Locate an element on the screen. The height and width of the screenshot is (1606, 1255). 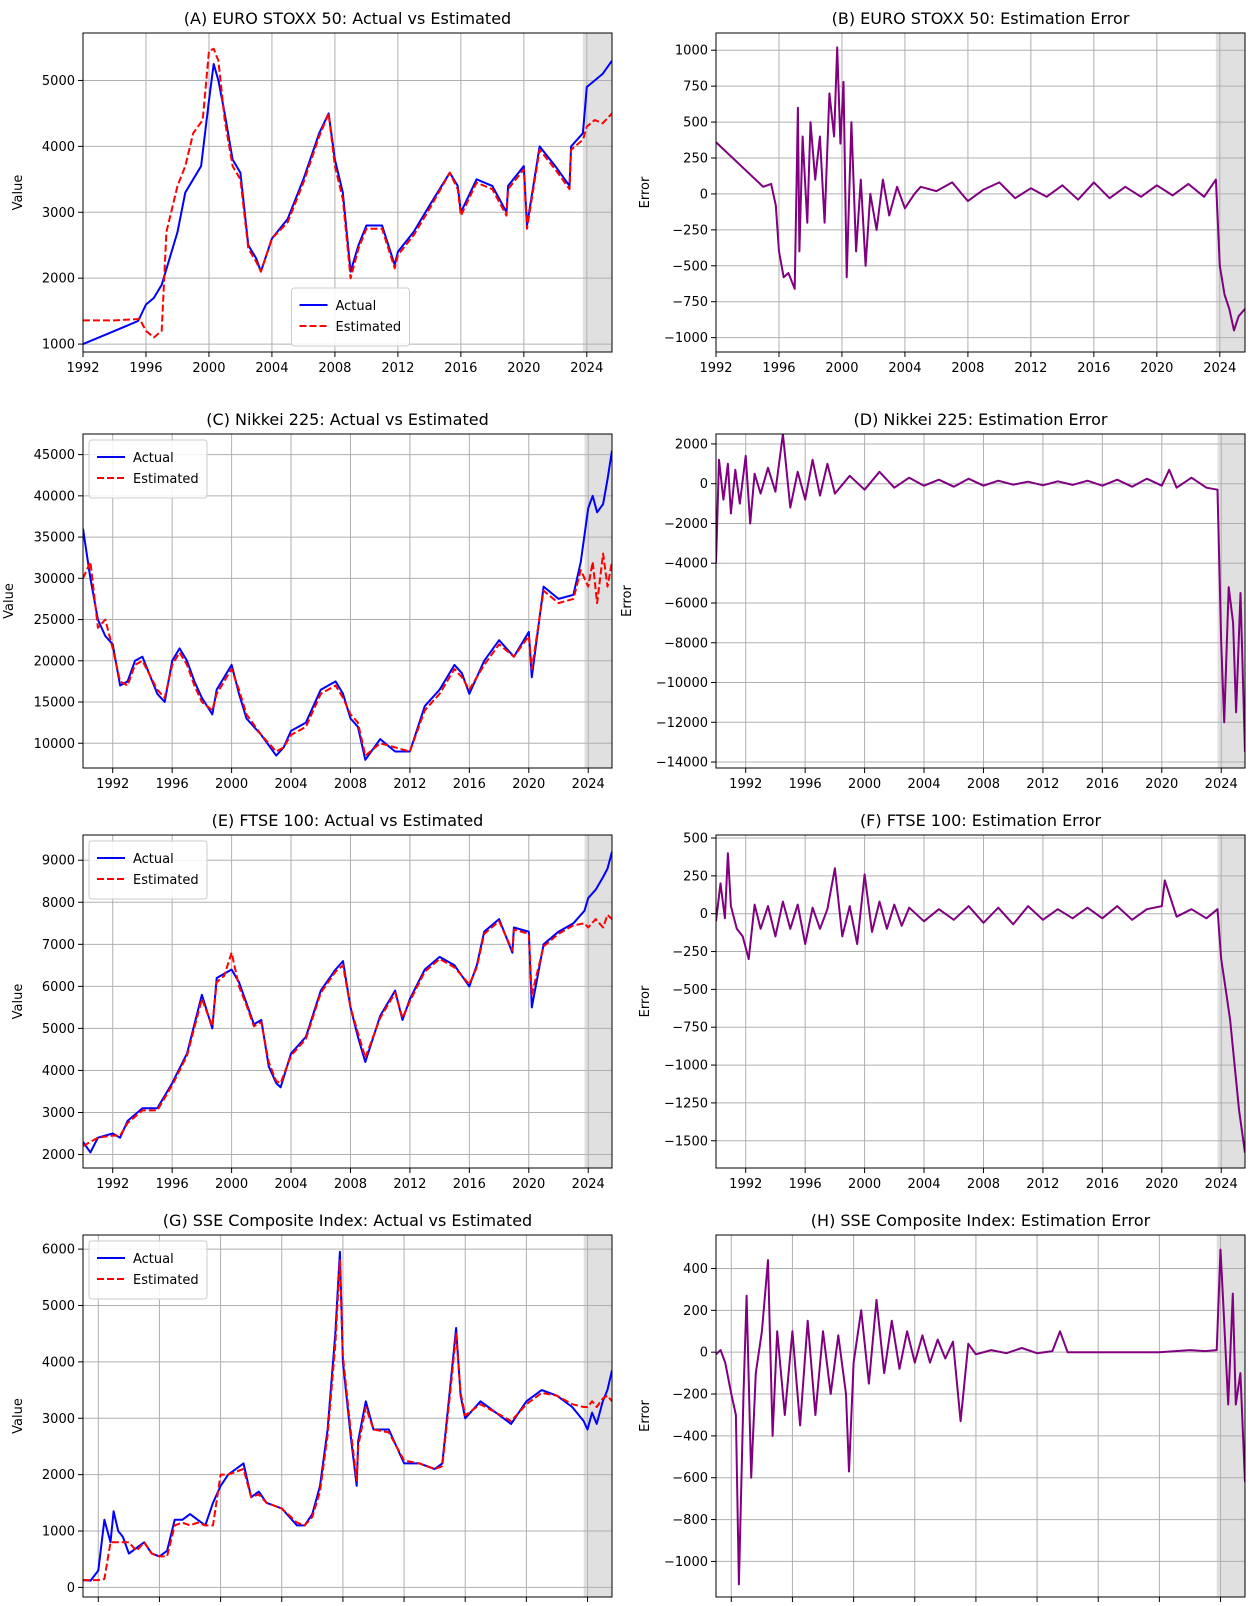
y-tick-label: −400 is located at coordinates (690, 1436).